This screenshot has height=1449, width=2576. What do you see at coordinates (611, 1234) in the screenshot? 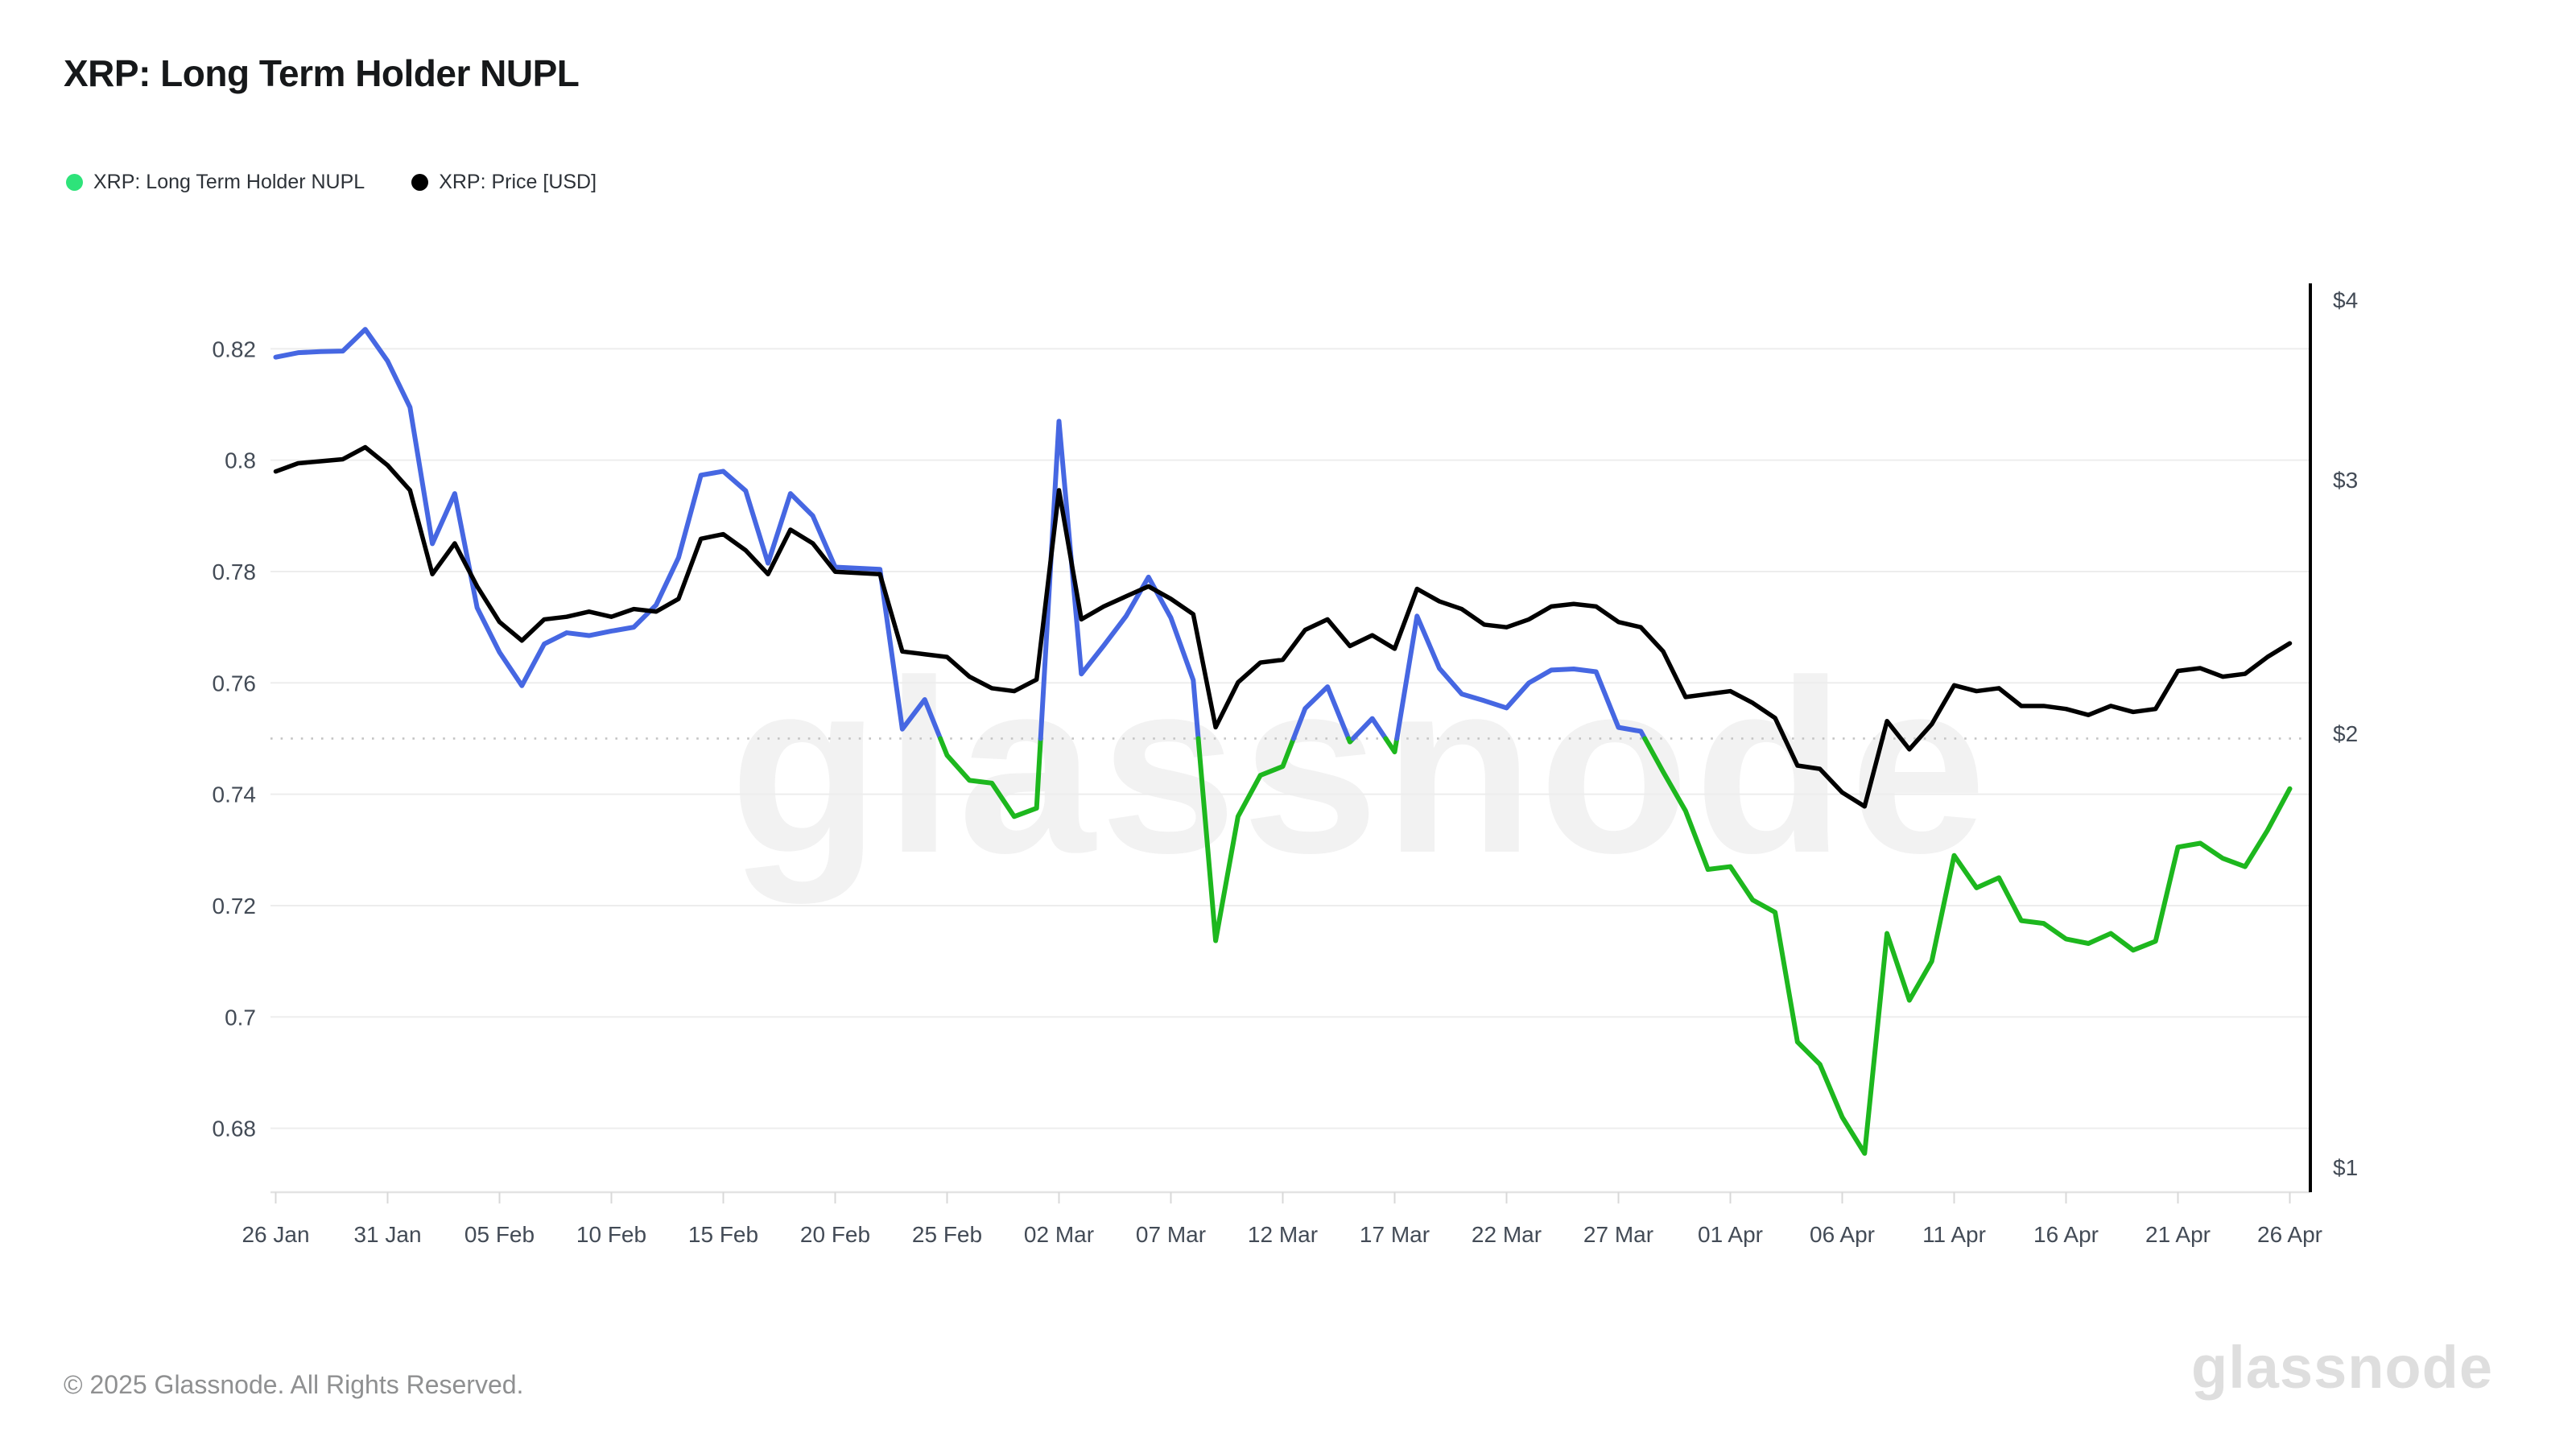
I see `x-axis-tick-label: 10 Feb` at bounding box center [611, 1234].